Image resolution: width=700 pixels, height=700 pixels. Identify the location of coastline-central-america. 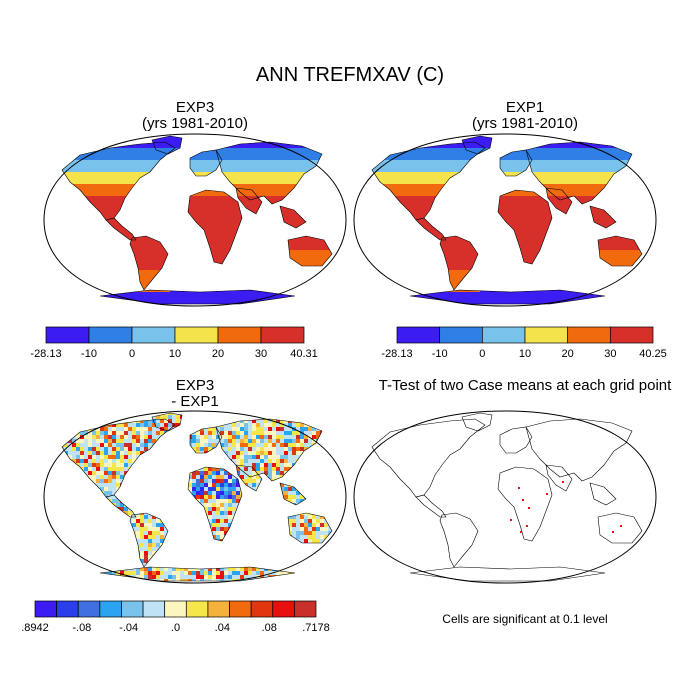
(121, 506).